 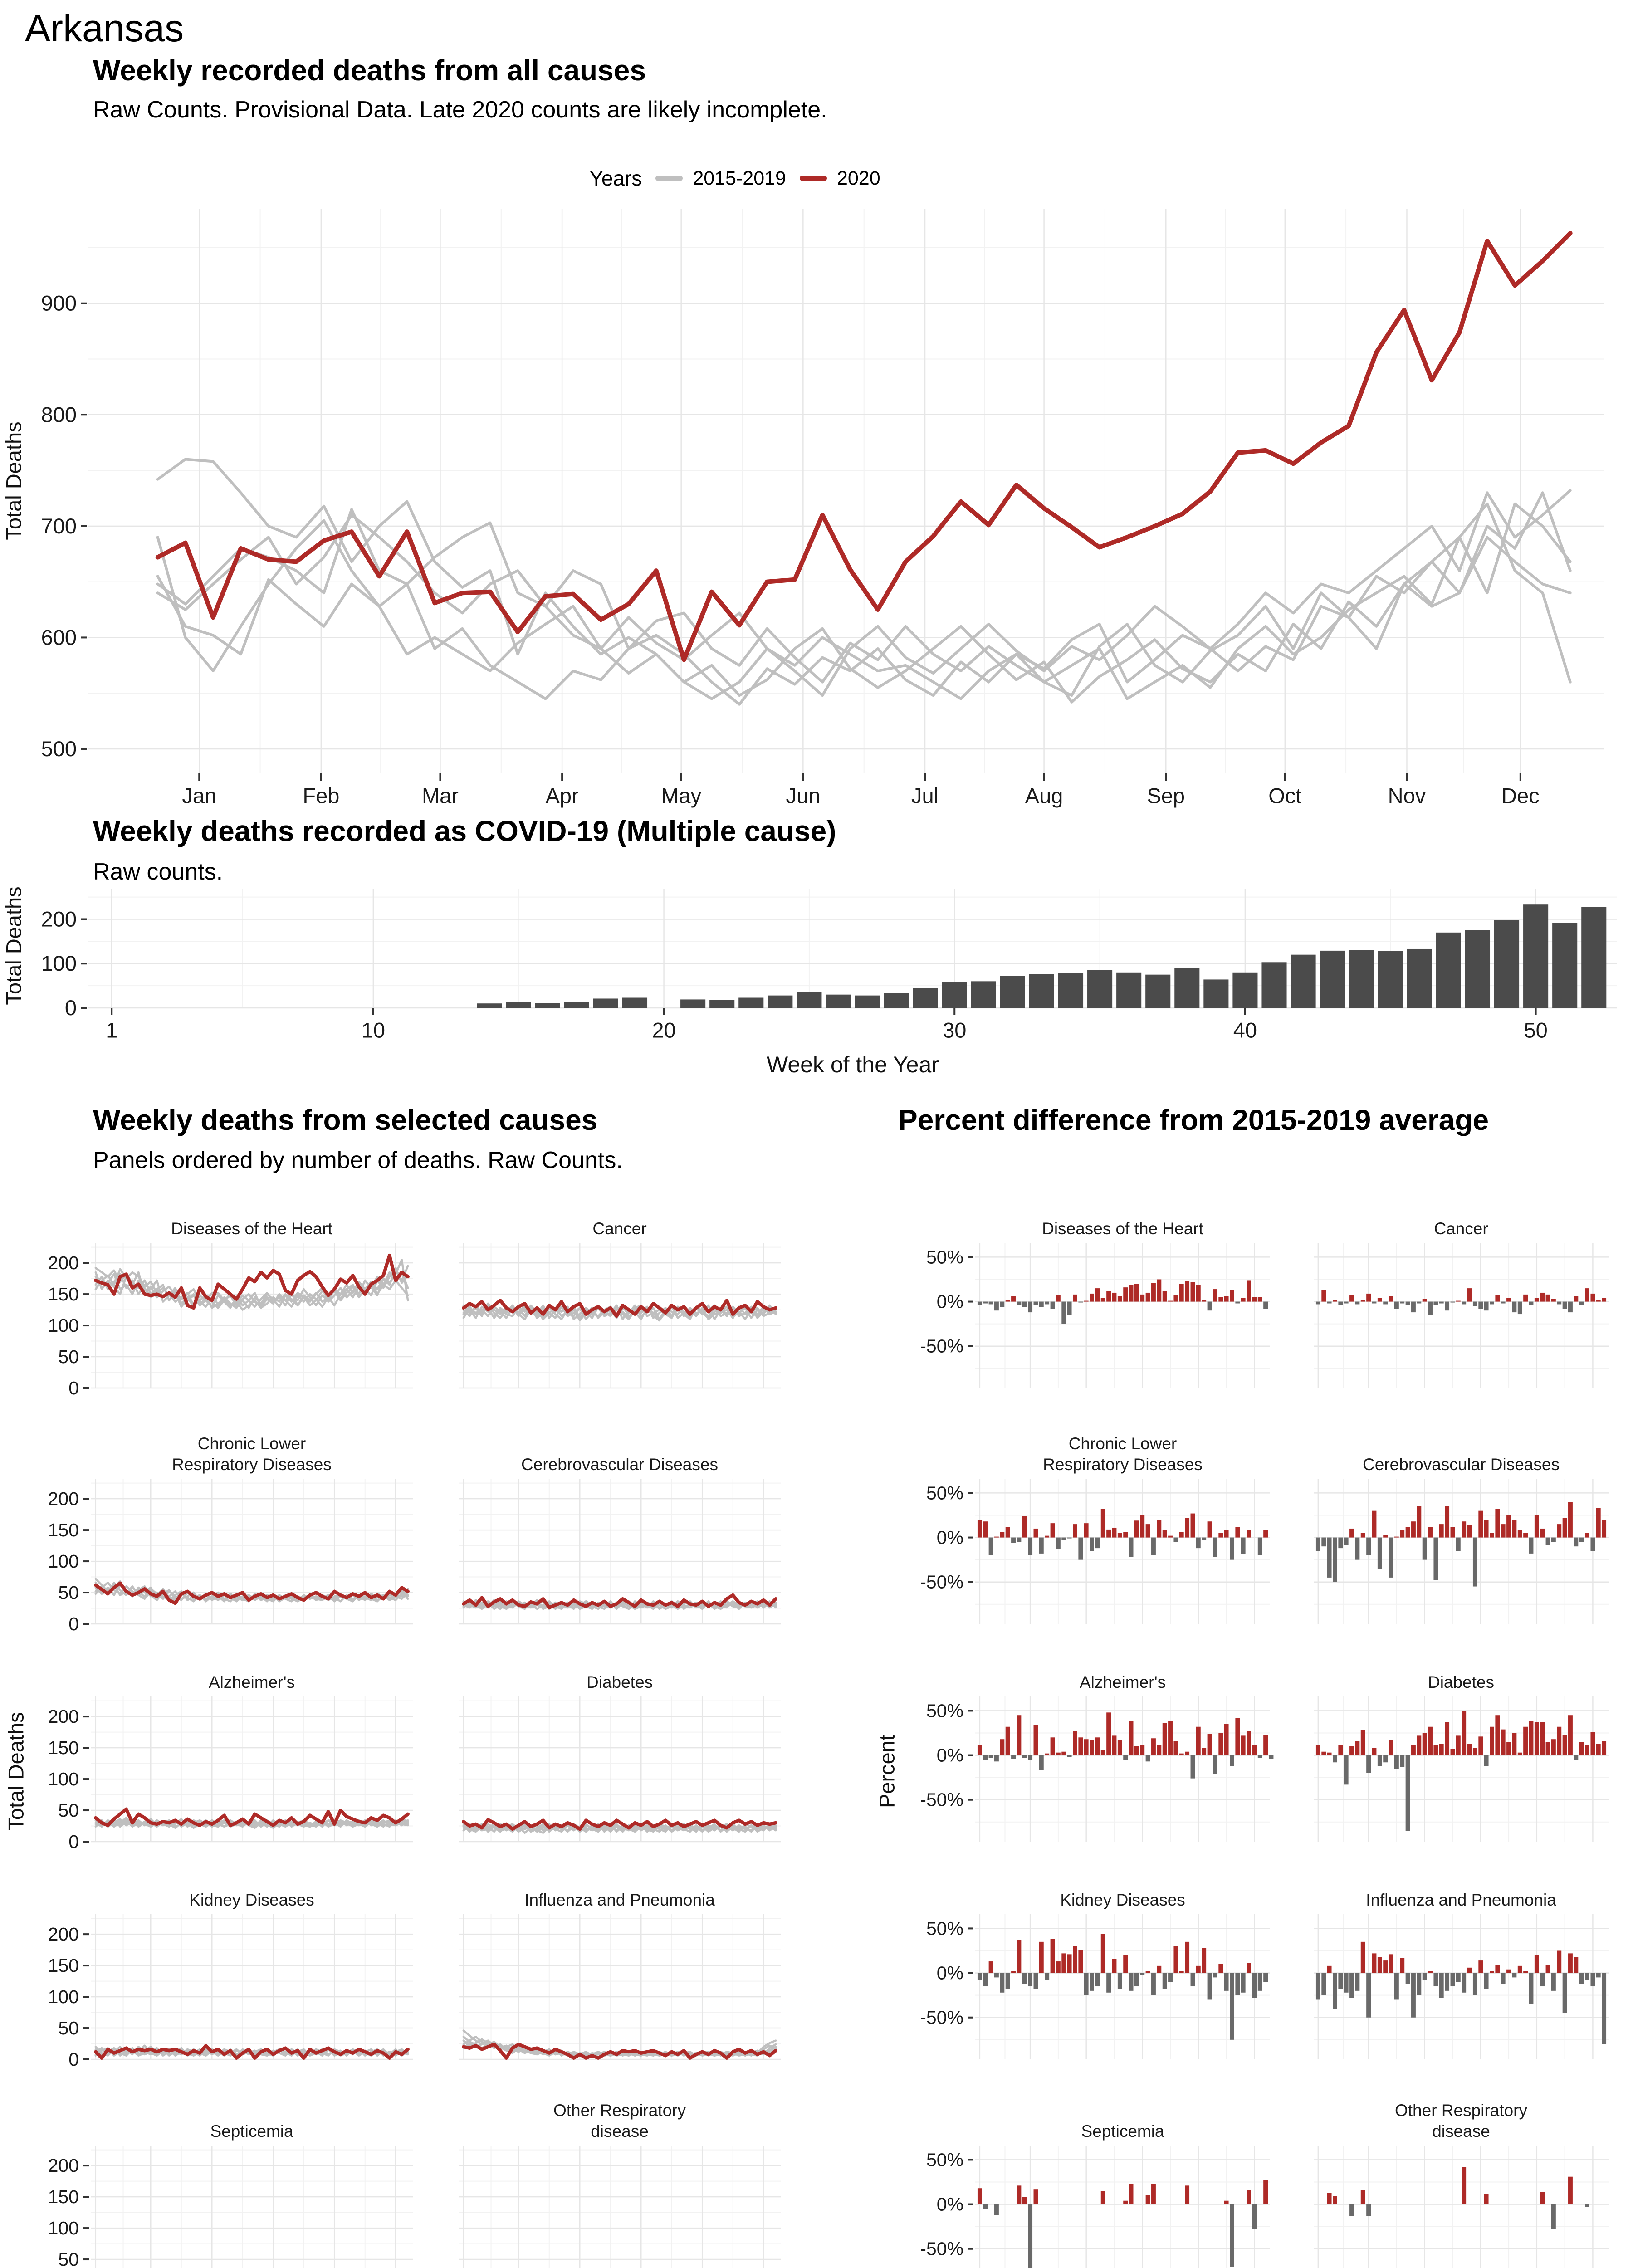 I want to click on svg-text: Jan, so click(x=199, y=795).